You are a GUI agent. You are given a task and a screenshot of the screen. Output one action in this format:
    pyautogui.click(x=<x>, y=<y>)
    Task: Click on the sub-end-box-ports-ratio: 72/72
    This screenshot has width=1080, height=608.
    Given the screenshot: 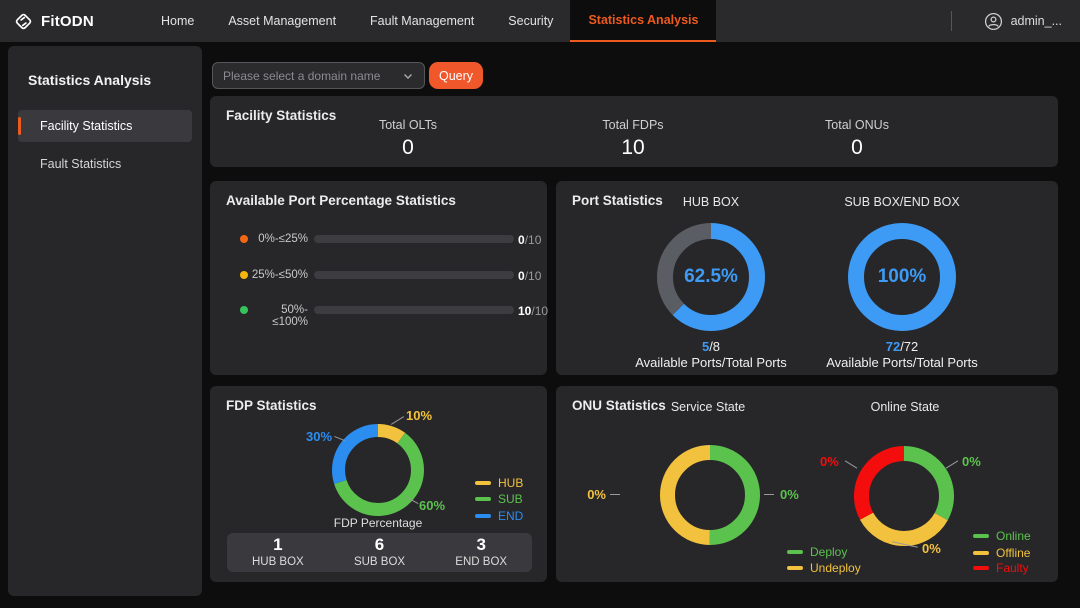 What is the action you would take?
    pyautogui.click(x=902, y=346)
    